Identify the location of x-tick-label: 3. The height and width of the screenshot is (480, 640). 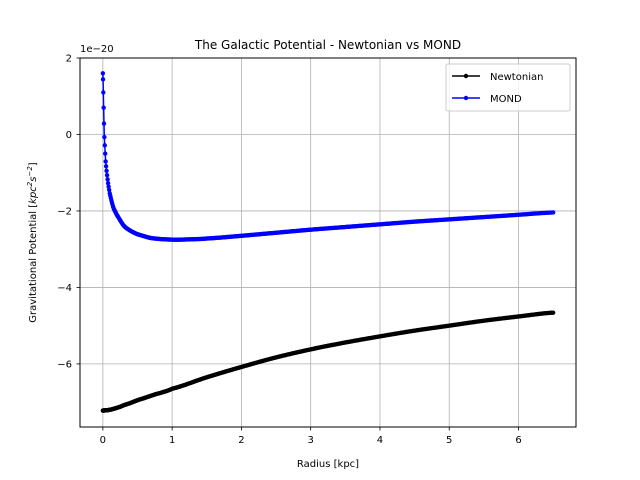
(310, 440).